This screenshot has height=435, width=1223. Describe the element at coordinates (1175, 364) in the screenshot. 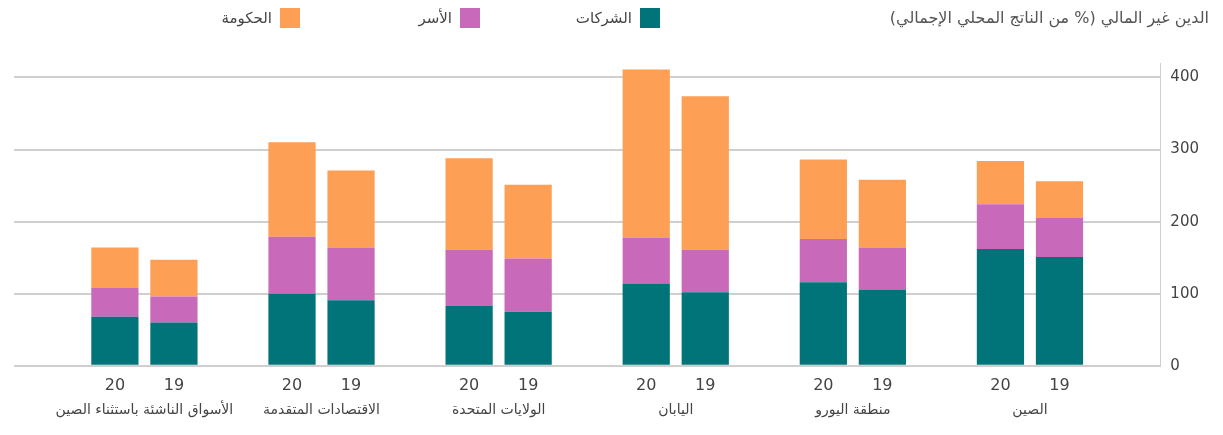

I see `y-tick-label: 0` at that location.